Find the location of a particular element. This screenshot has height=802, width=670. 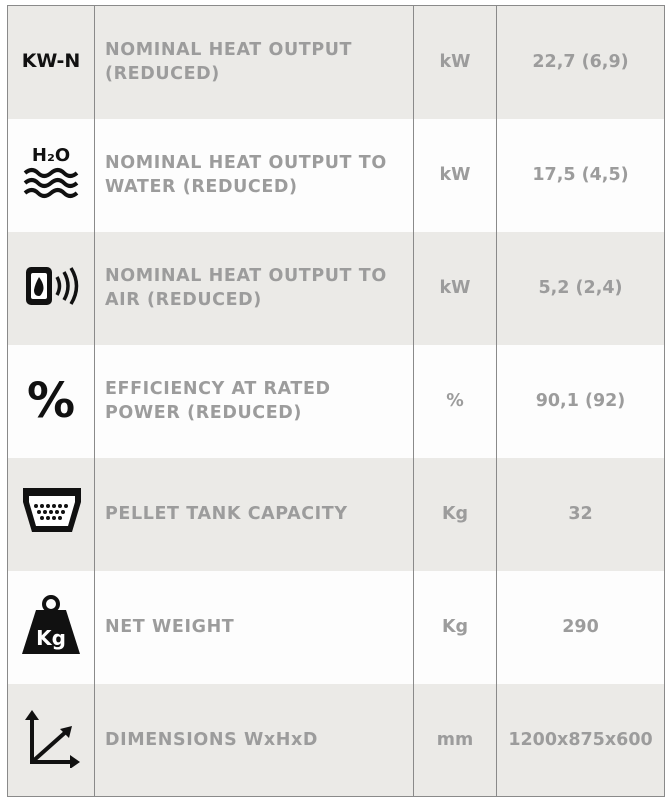

value: 22,7 (6,9) is located at coordinates (580, 62).